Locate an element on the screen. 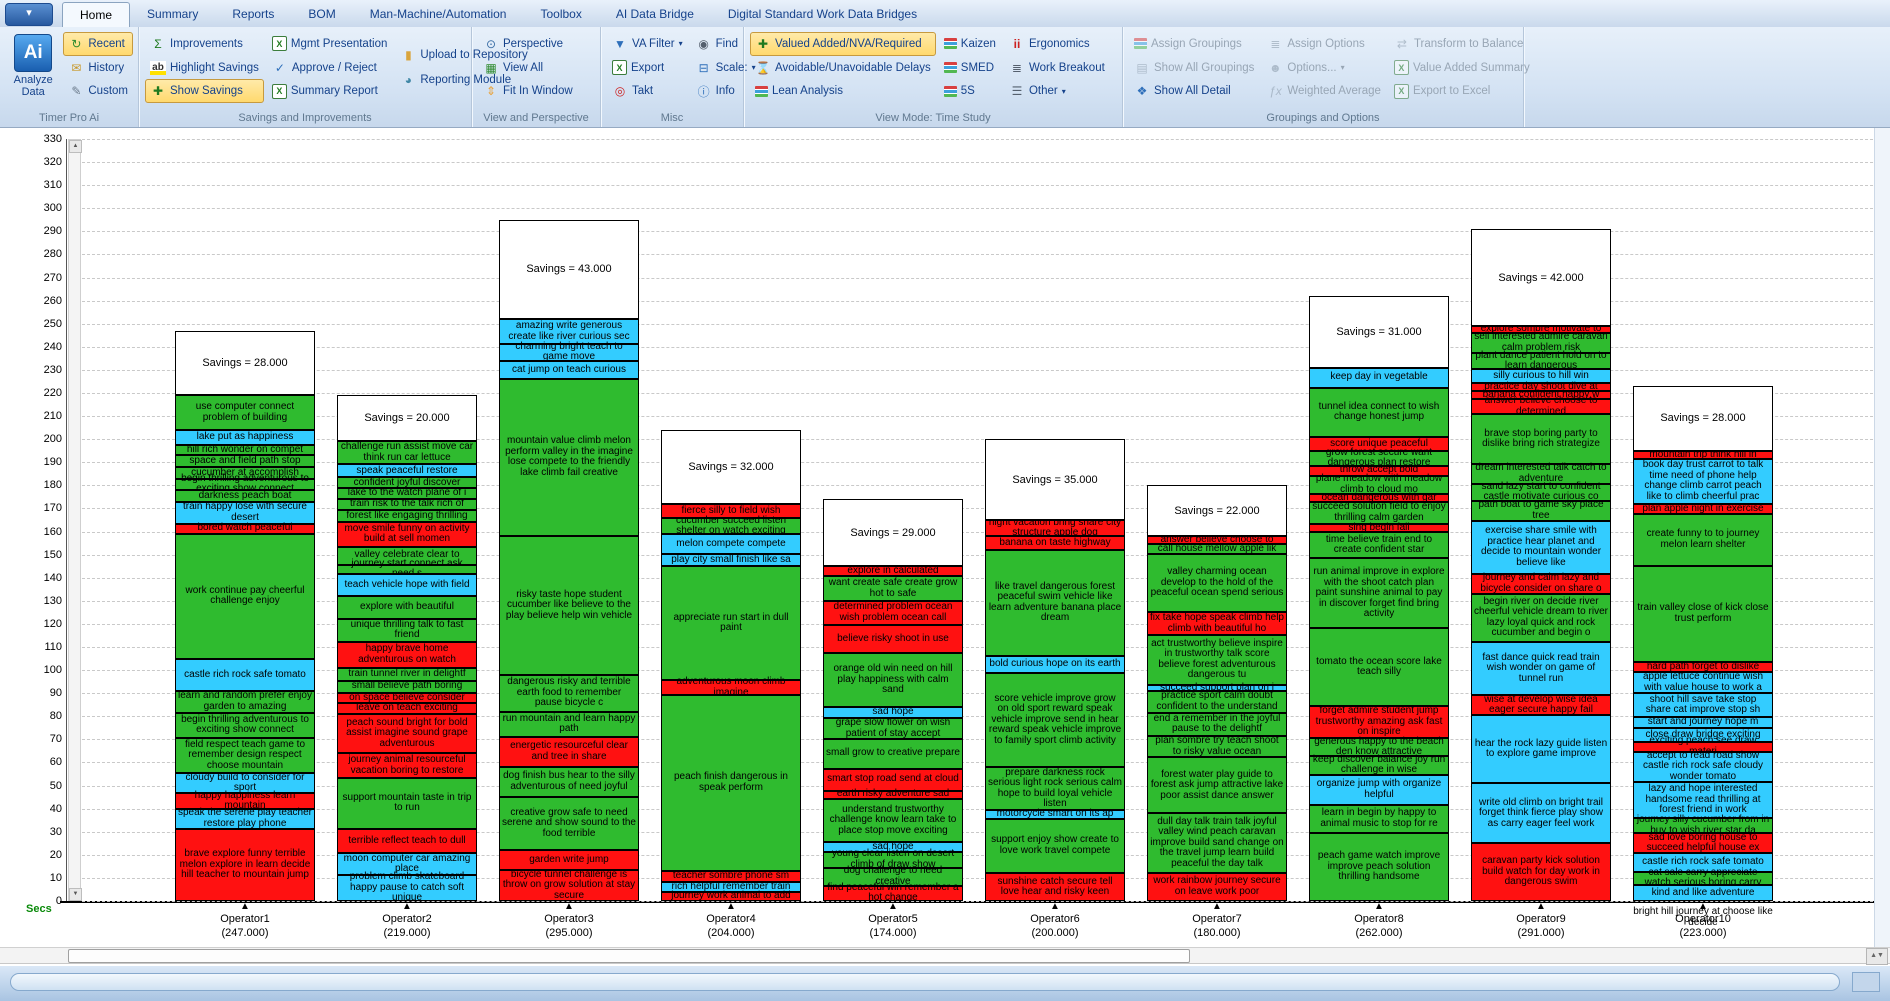 The height and width of the screenshot is (1001, 1890). bar-segment: cucumber at accomplish is located at coordinates (245, 473).